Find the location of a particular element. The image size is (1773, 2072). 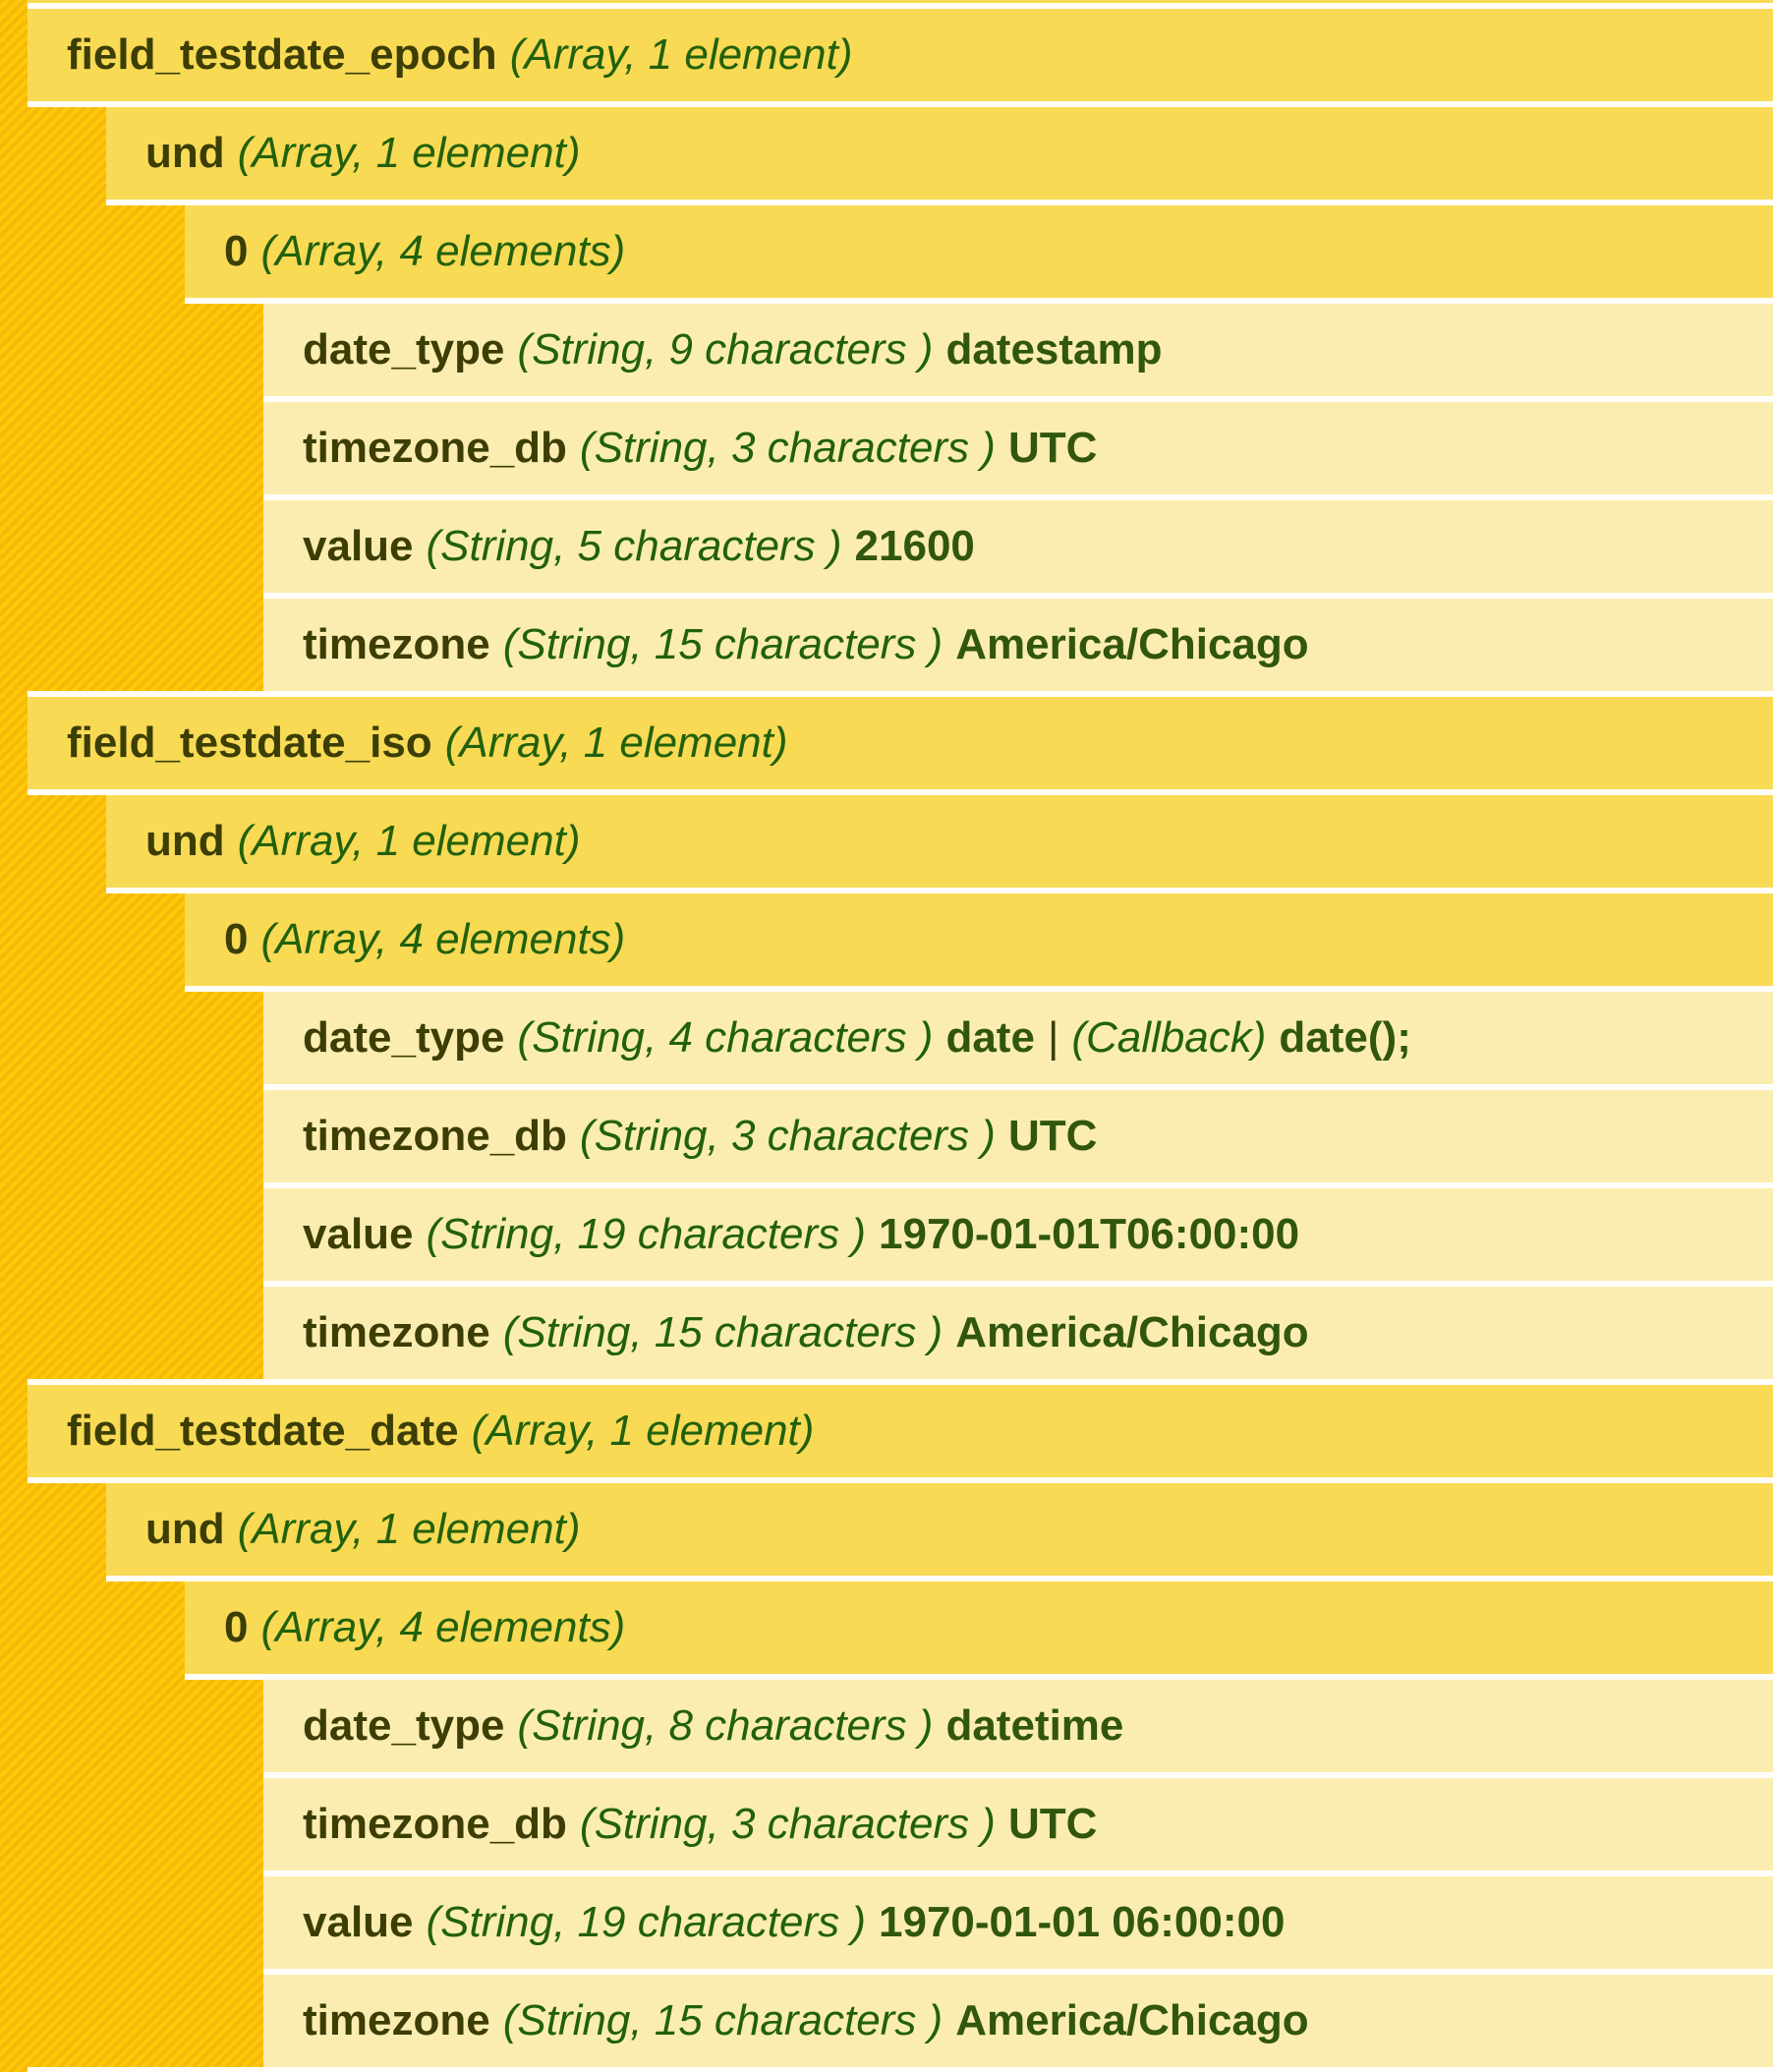

value-label: 1970-01-01 06:00:00 is located at coordinates (1082, 1922).